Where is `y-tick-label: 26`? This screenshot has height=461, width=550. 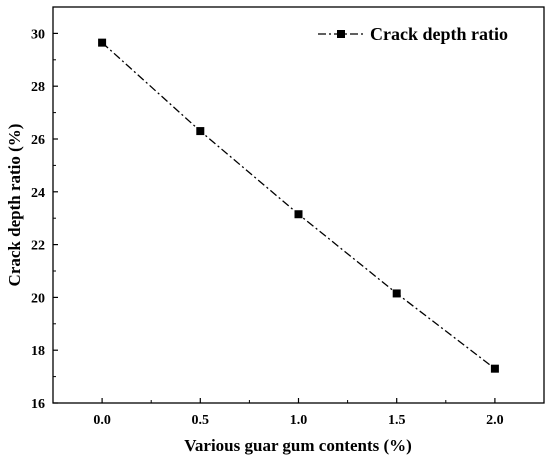
y-tick-label: 26 is located at coordinates (38, 140).